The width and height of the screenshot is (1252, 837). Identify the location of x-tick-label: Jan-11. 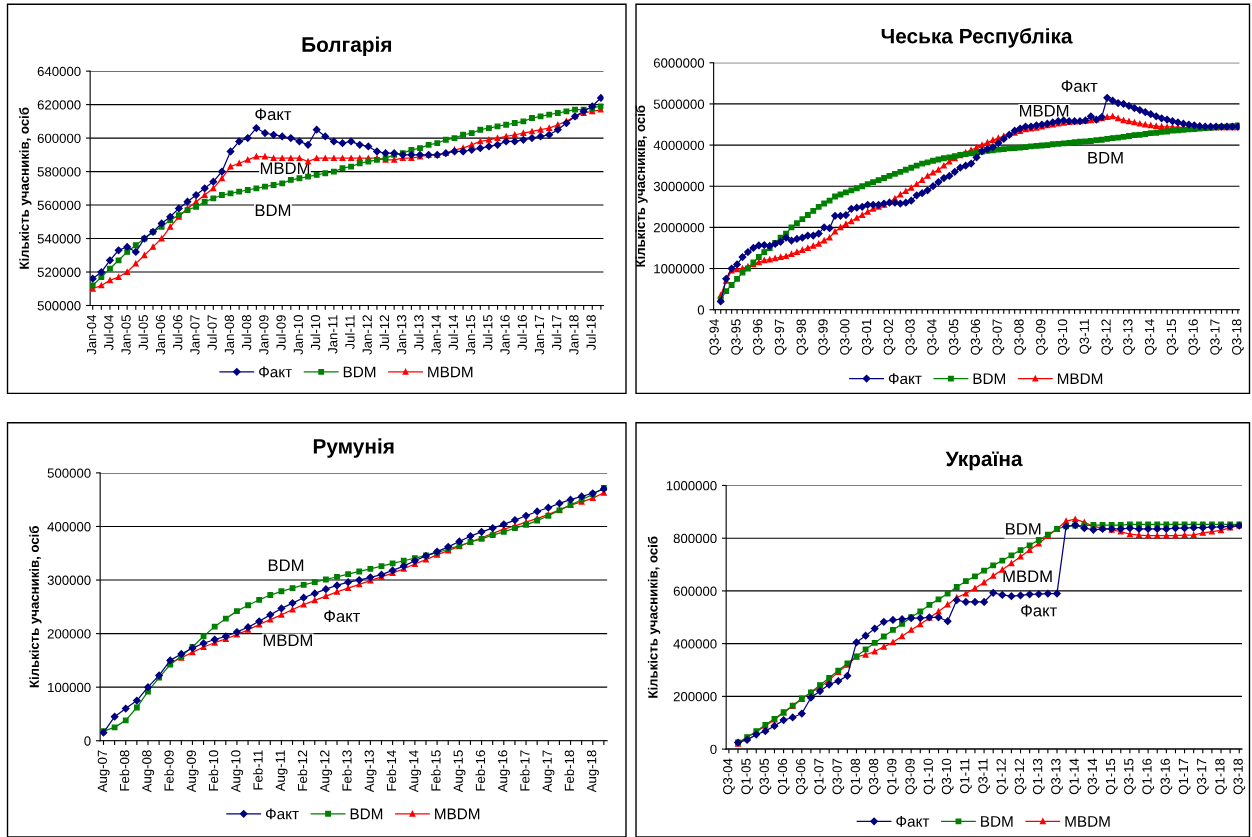
(333, 334).